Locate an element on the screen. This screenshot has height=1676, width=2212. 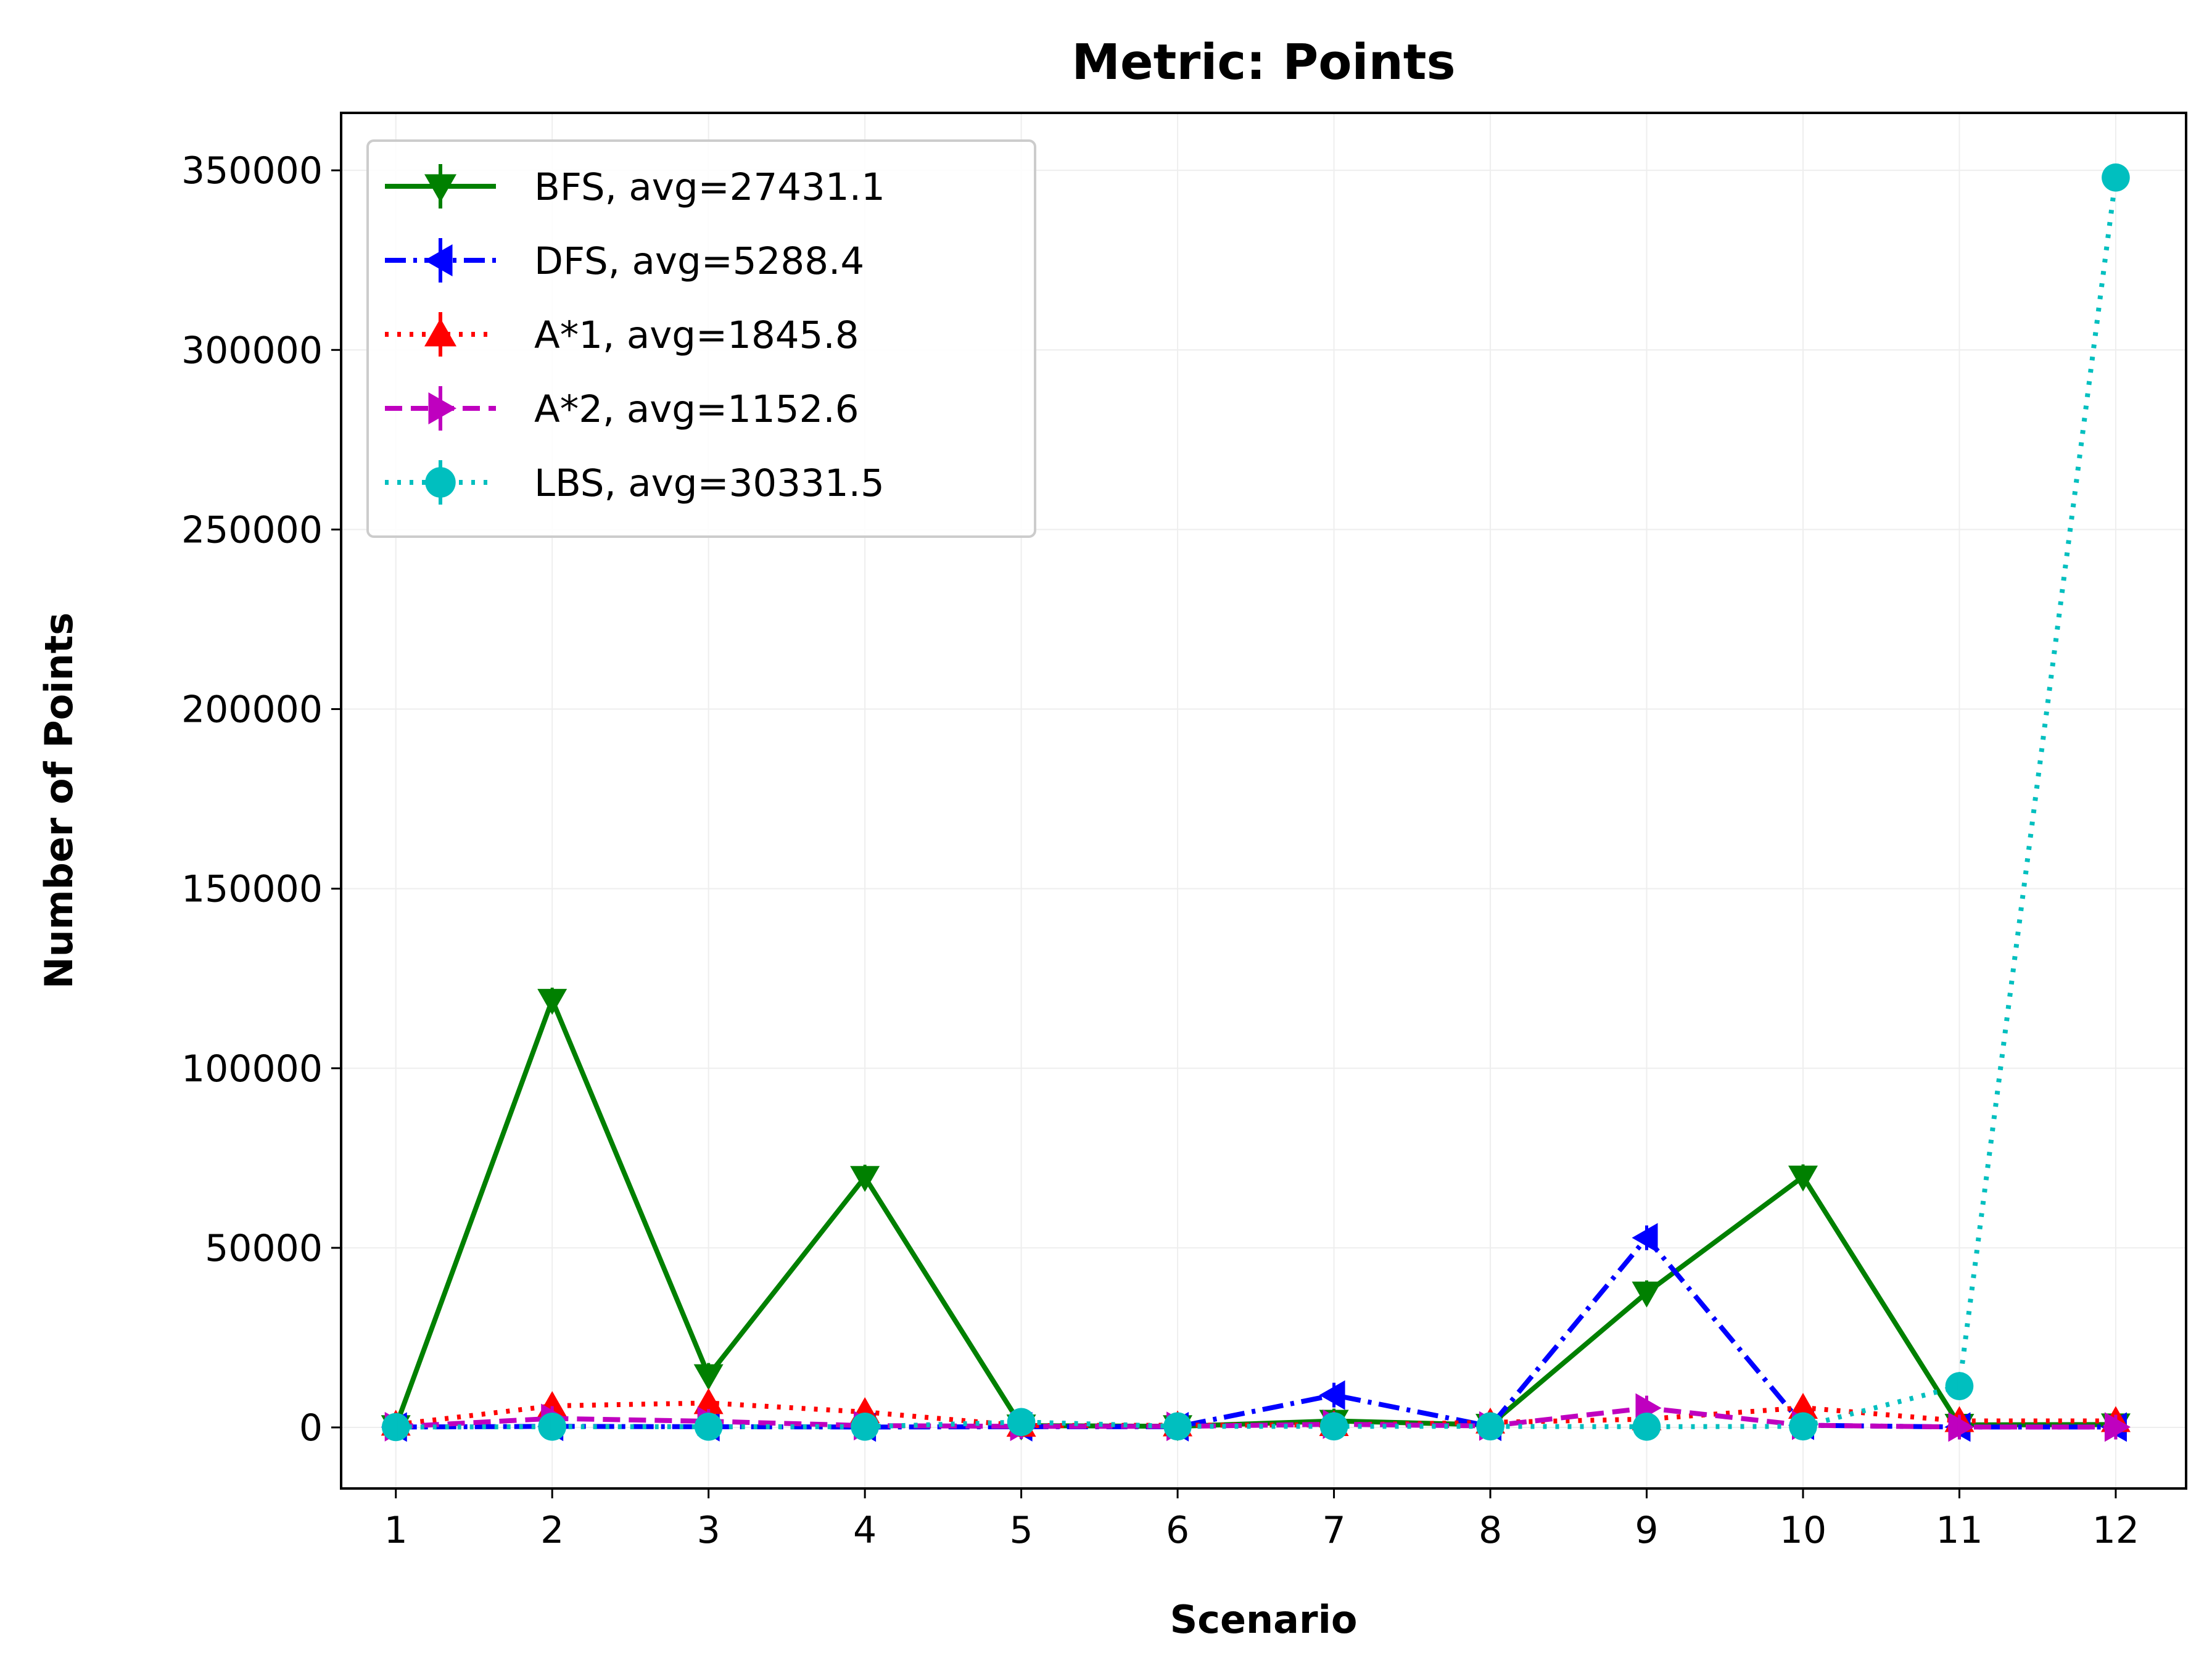
y-tick-label: 200000 is located at coordinates (252, 710).